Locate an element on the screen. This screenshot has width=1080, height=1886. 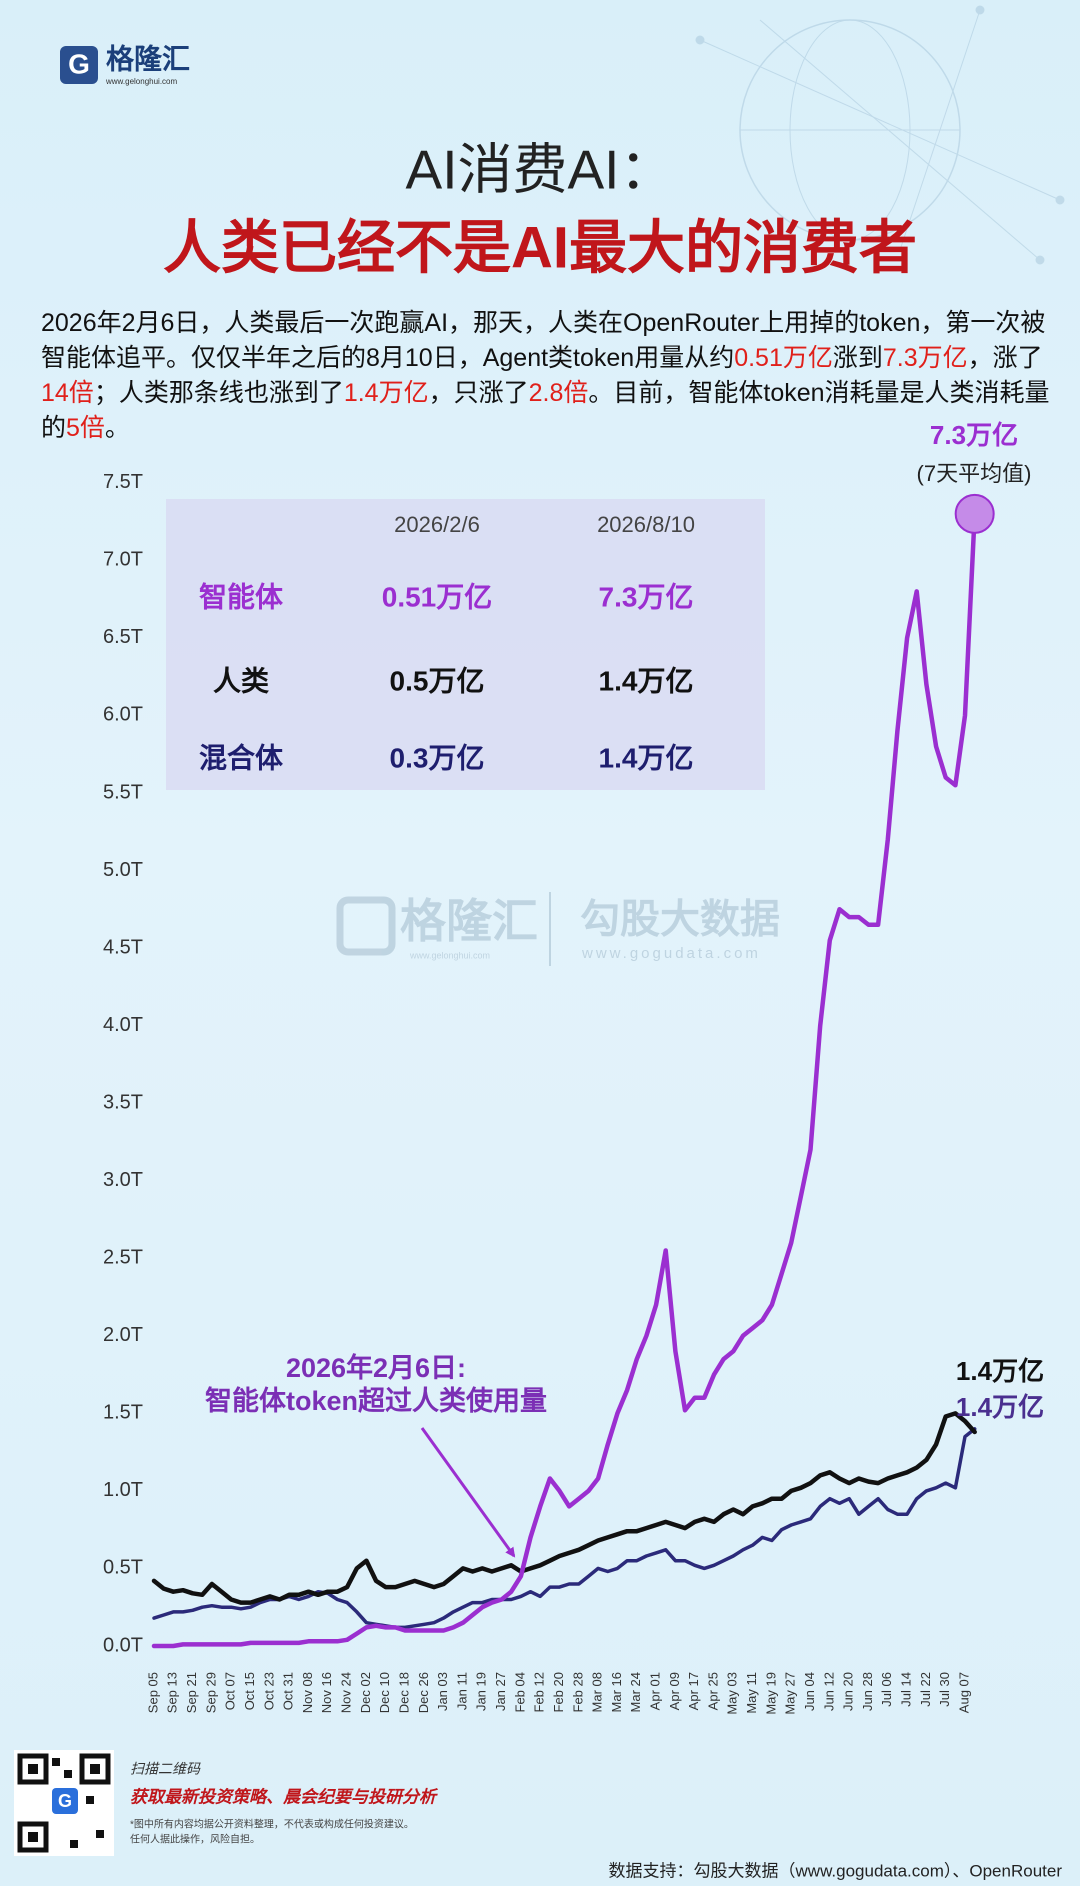
row-label: 混合体 is located at coordinates (241, 757).